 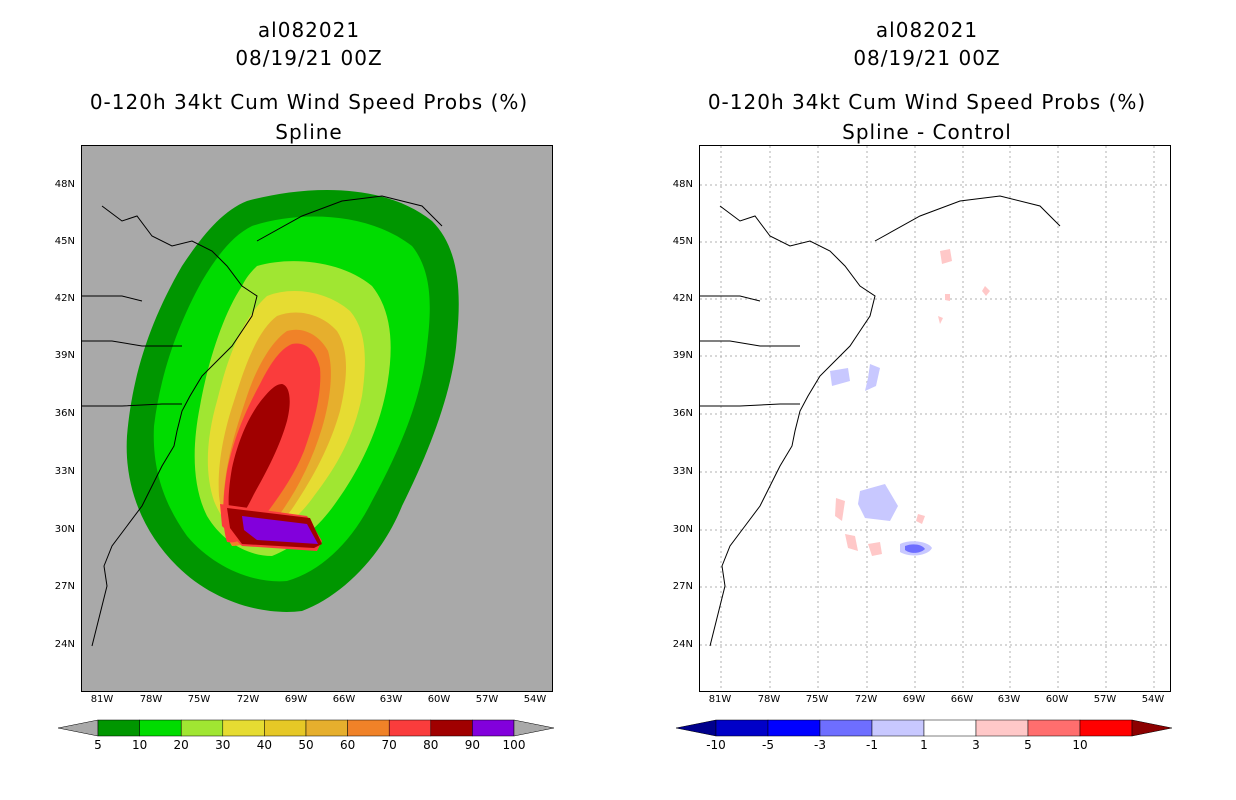 What do you see at coordinates (535, 699) in the screenshot?
I see `lon-label: 54W` at bounding box center [535, 699].